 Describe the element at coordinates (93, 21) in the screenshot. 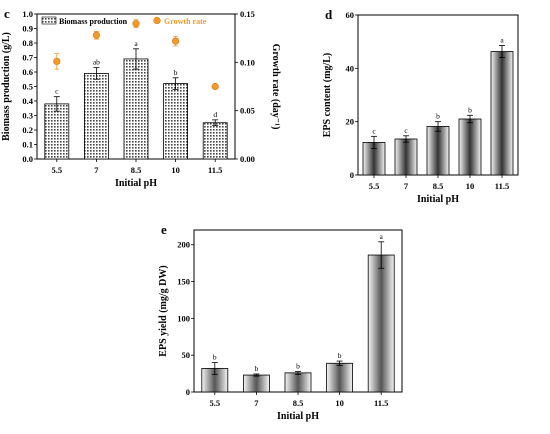

I see `legend-label-biomass: Biomass production` at that location.